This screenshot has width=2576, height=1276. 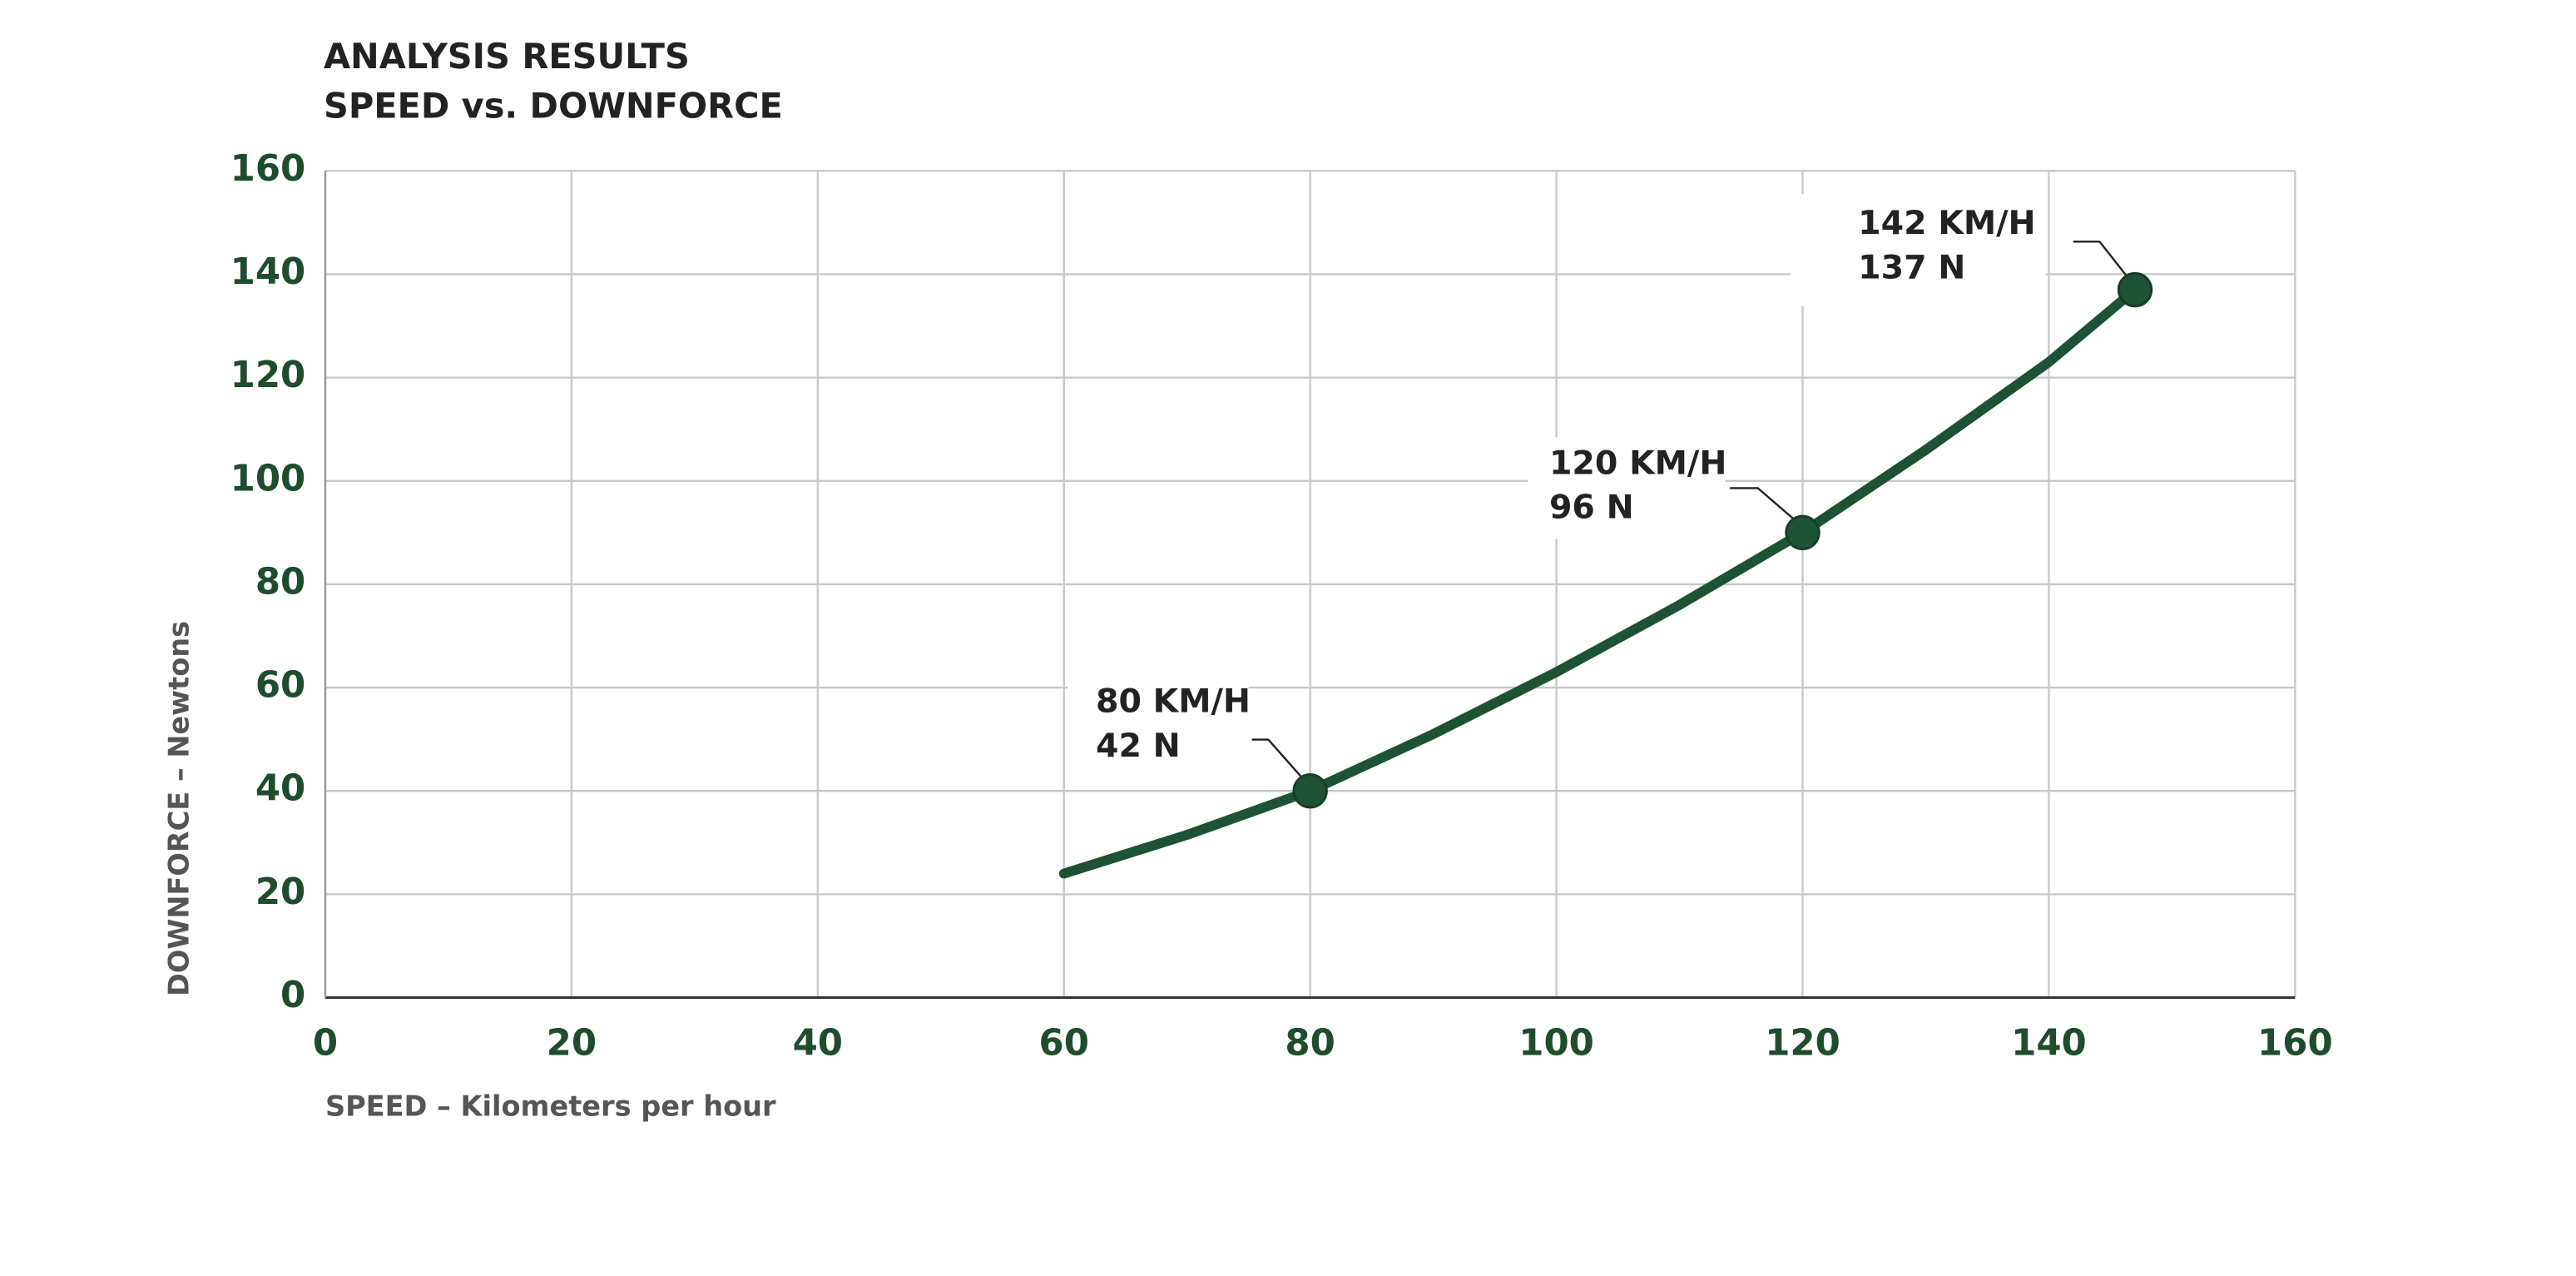 What do you see at coordinates (1064, 1043) in the screenshot?
I see `x-tick-label: 60` at bounding box center [1064, 1043].